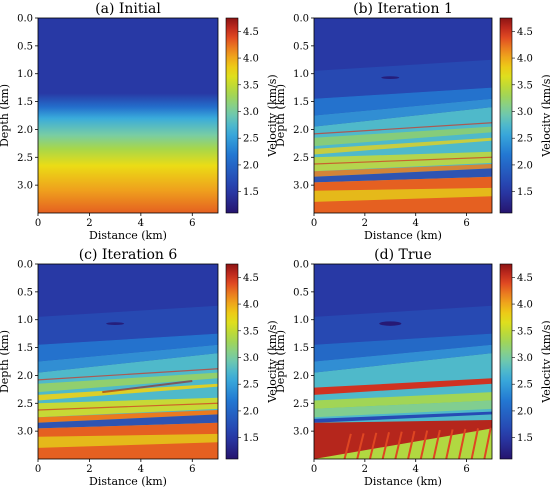 This screenshot has width=550, height=496. What do you see at coordinates (128, 9) in the screenshot?
I see `panel-title: (a) Initial` at bounding box center [128, 9].